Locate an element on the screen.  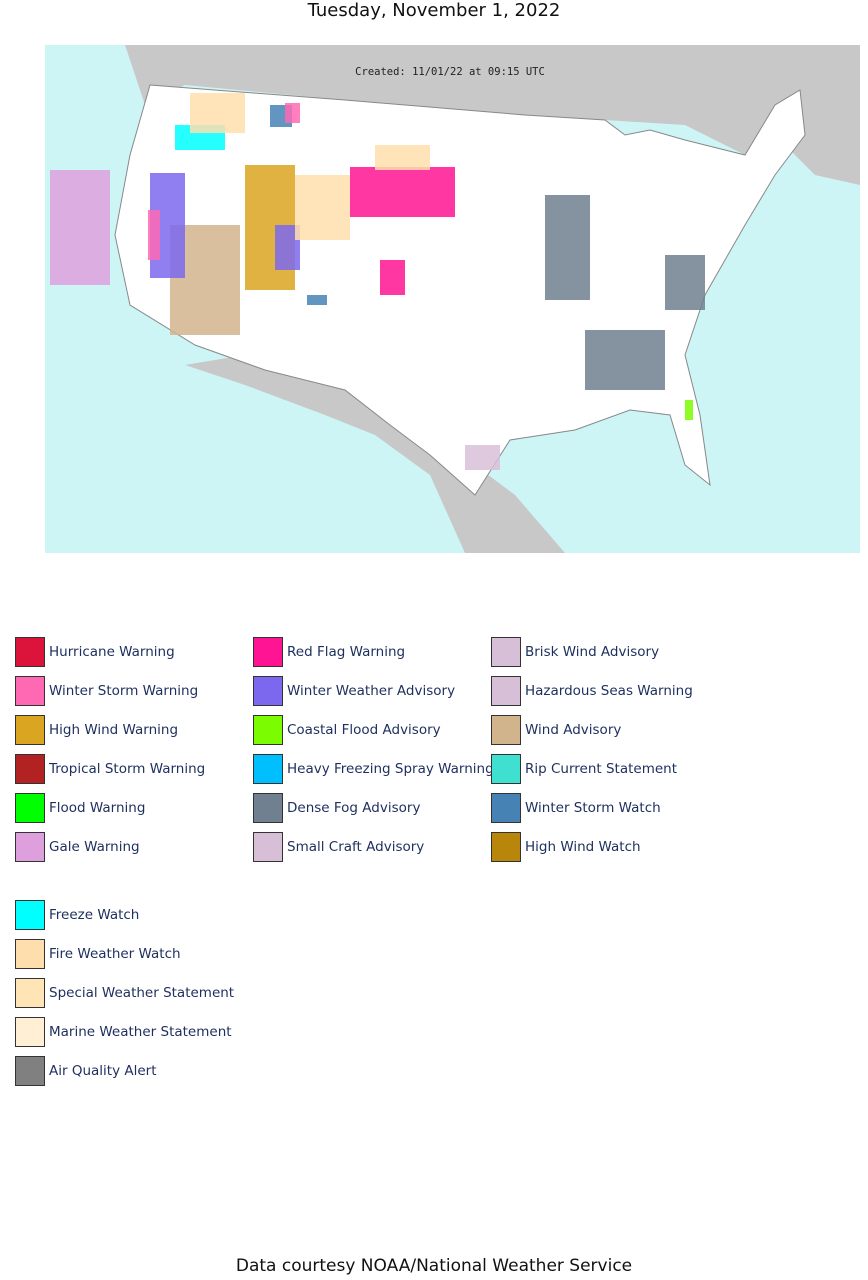
legend-label: Brisk Wind Advisory is located at coordinates (592, 652).